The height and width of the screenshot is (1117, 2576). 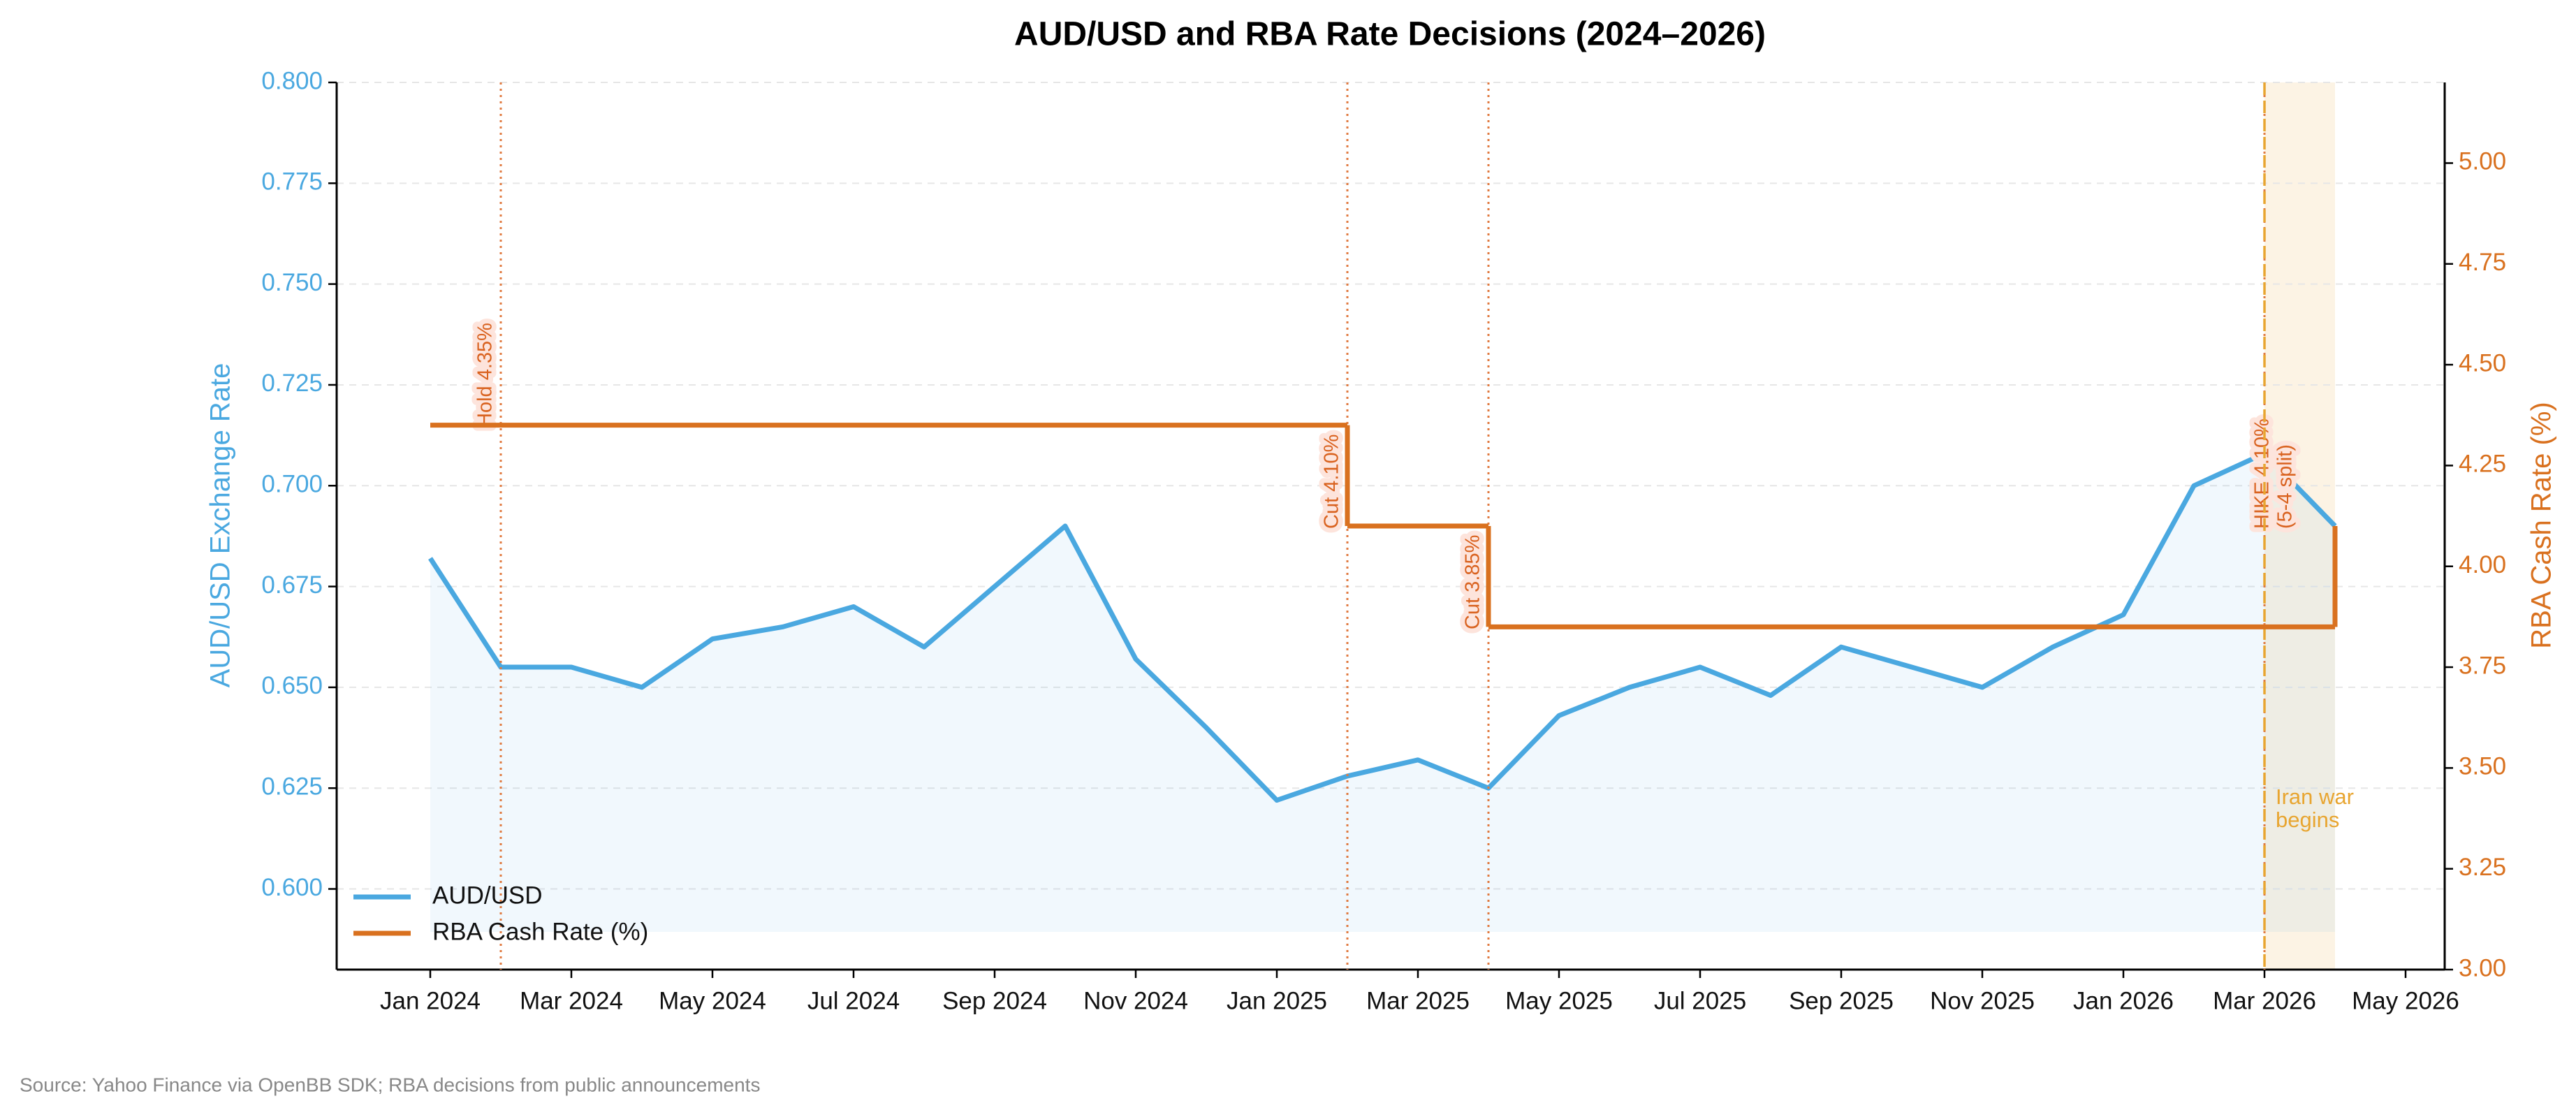 What do you see at coordinates (853, 1000) in the screenshot?
I see `x-tick-label: Jul 2024` at bounding box center [853, 1000].